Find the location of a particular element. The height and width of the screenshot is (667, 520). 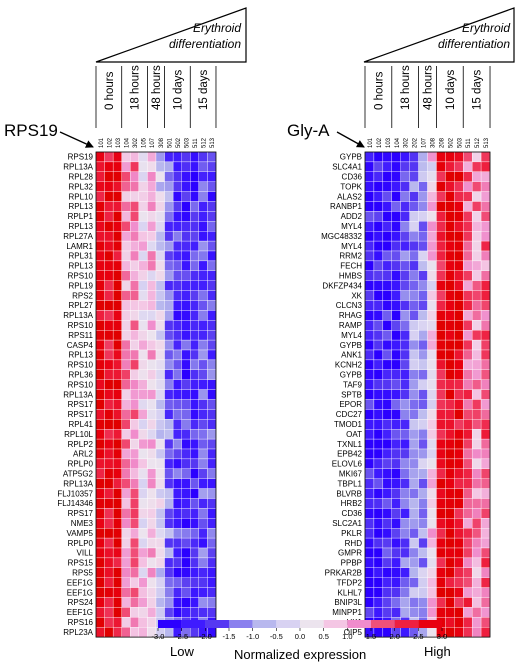

gene-row-label: RPL13 is located at coordinates (81, 355).